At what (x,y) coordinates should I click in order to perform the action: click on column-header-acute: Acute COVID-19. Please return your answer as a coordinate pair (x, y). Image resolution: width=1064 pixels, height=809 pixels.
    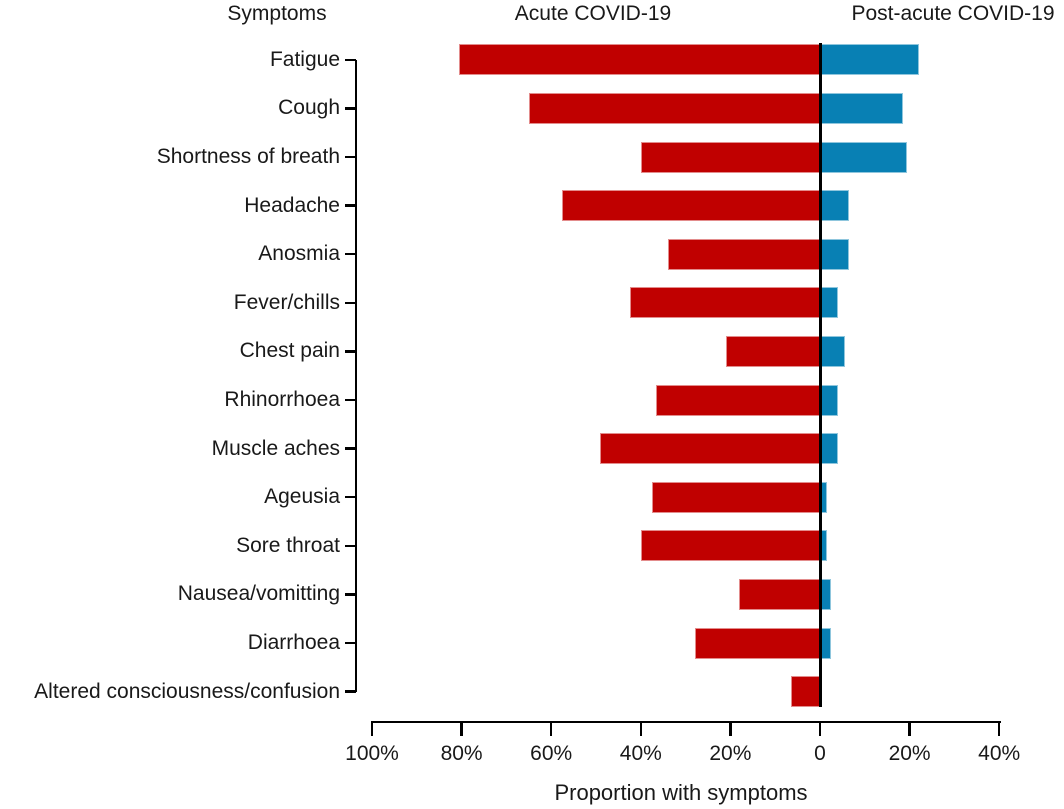
    Looking at the image, I should click on (593, 13).